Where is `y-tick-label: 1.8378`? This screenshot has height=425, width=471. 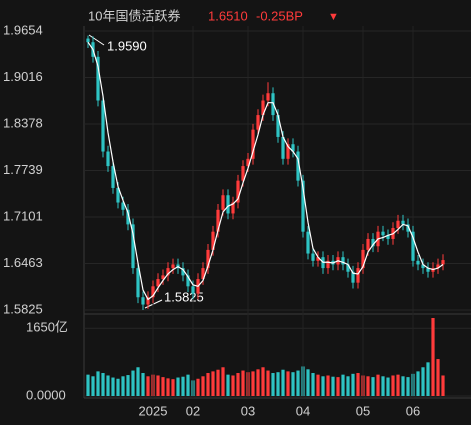
y-tick-label: 1.8378 is located at coordinates (23, 122).